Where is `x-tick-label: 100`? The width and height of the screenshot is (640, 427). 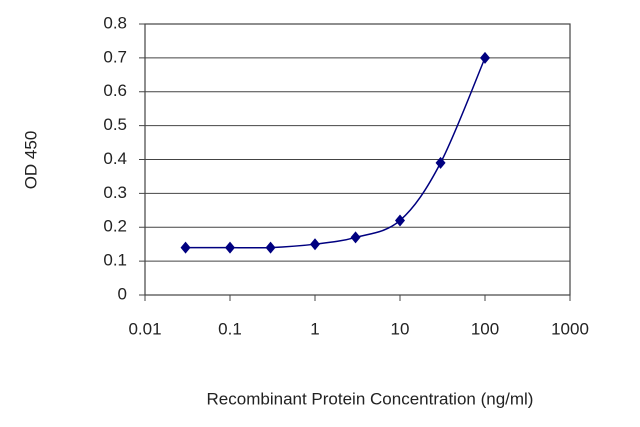
x-tick-label: 100 is located at coordinates (485, 328).